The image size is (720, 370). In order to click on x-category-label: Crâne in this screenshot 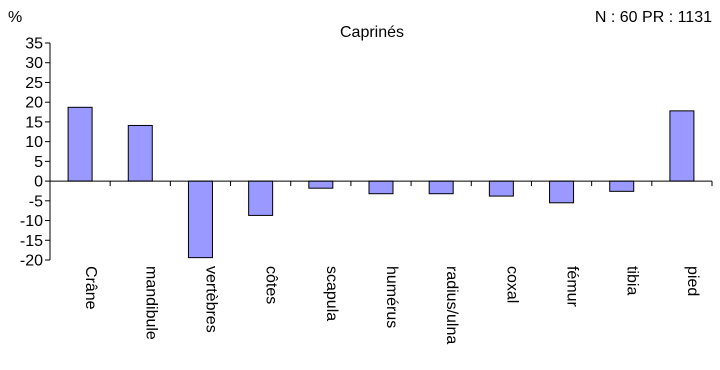, I will do `click(90, 288)`.